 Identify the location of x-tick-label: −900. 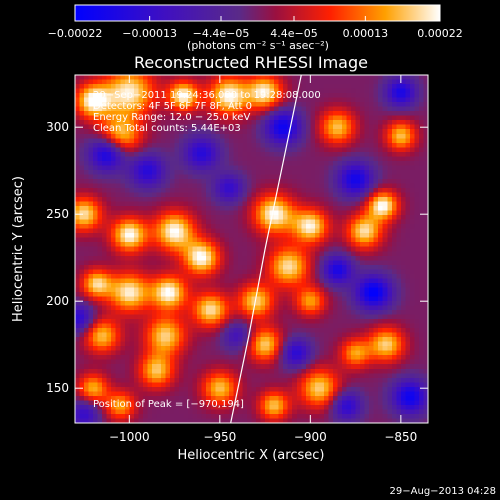
(310, 437).